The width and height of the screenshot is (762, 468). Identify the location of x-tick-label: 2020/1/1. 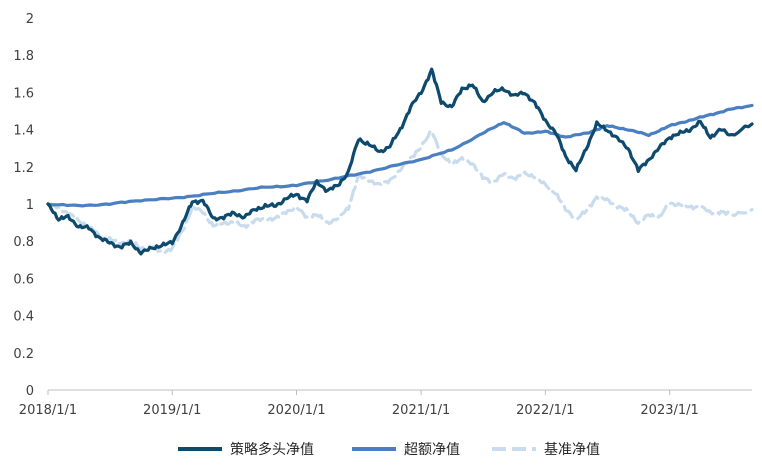
(296, 410).